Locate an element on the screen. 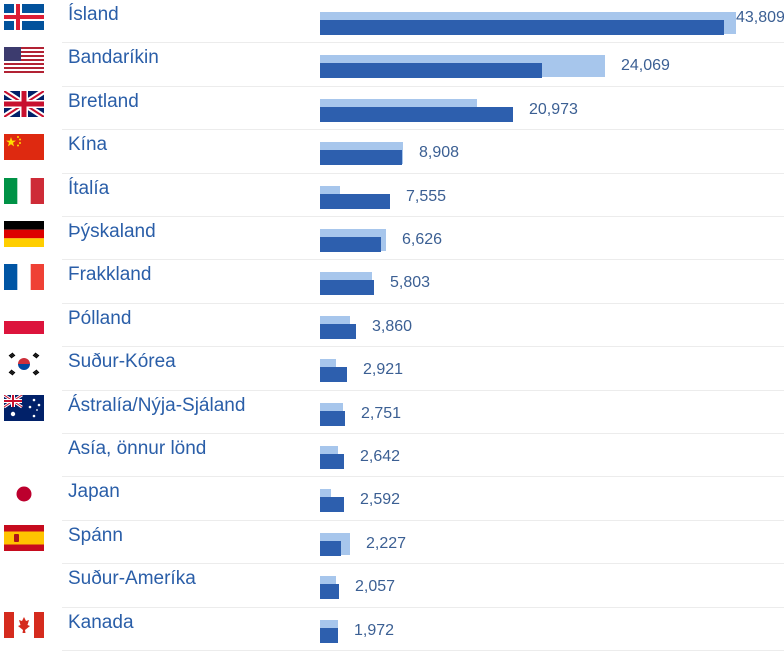 The width and height of the screenshot is (784, 651). category-label: Frakkland is located at coordinates (110, 275).